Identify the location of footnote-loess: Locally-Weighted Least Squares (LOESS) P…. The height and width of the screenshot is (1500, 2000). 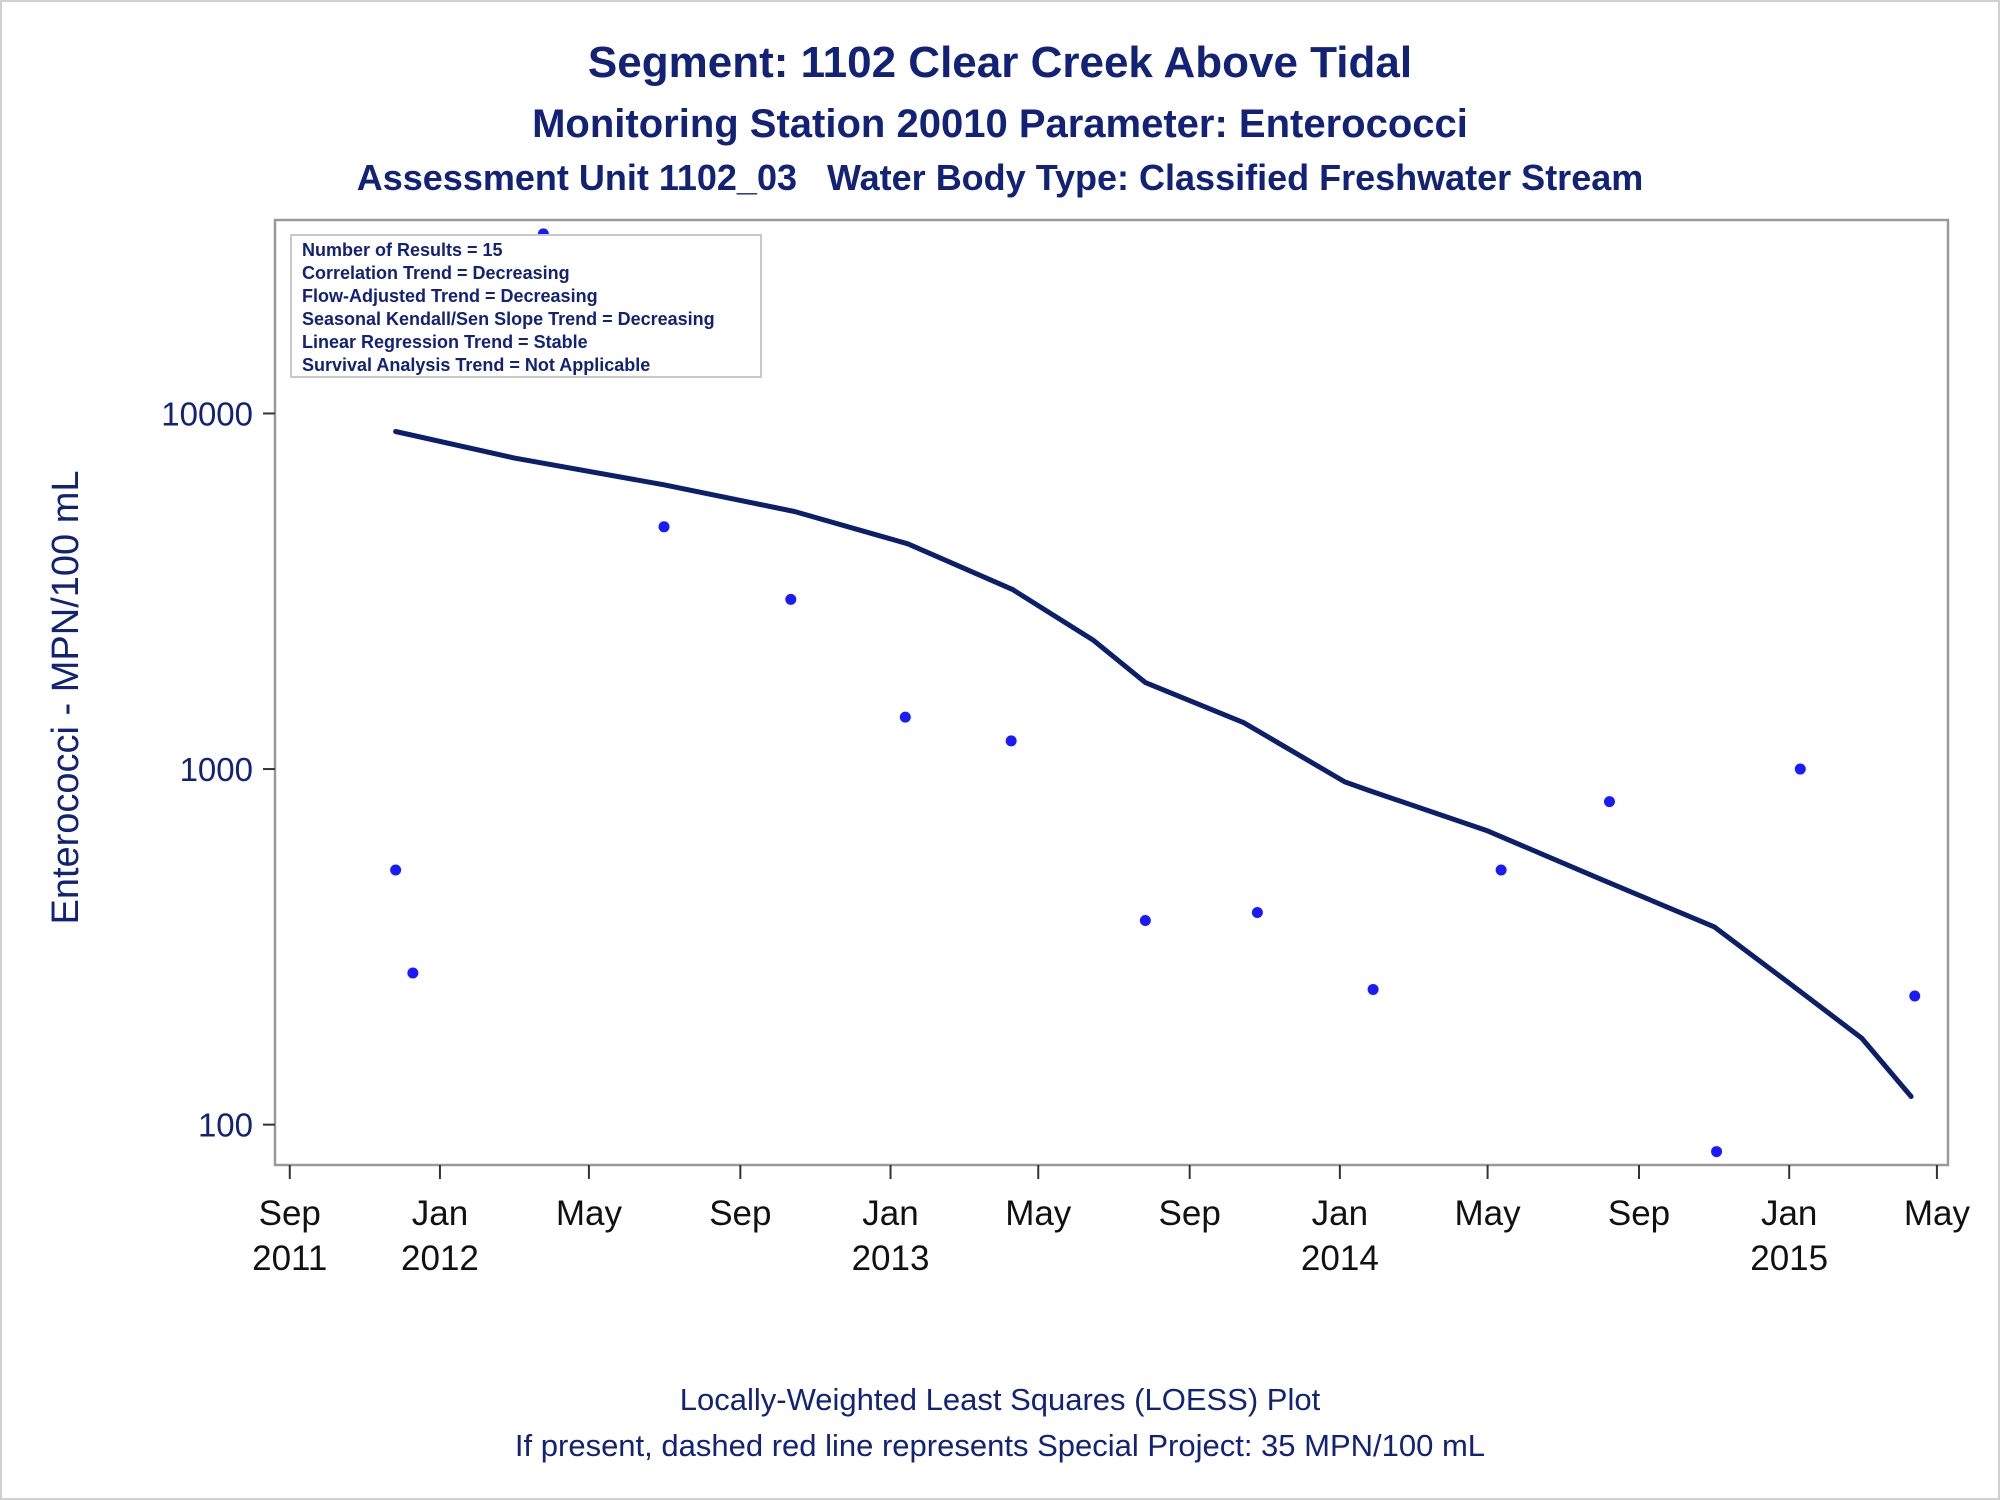
(1000, 1399).